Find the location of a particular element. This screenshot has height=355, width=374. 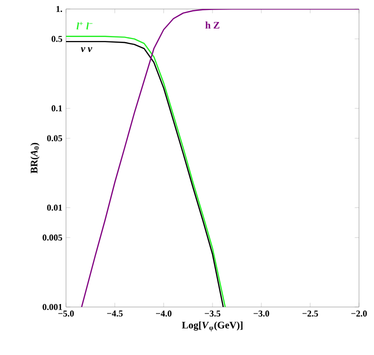

y-tick-label: 1. is located at coordinates (59, 9).